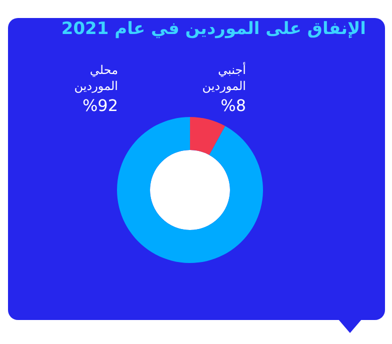  Describe the element at coordinates (208, 136) in the screenshot. I see `donut-slice` at that location.